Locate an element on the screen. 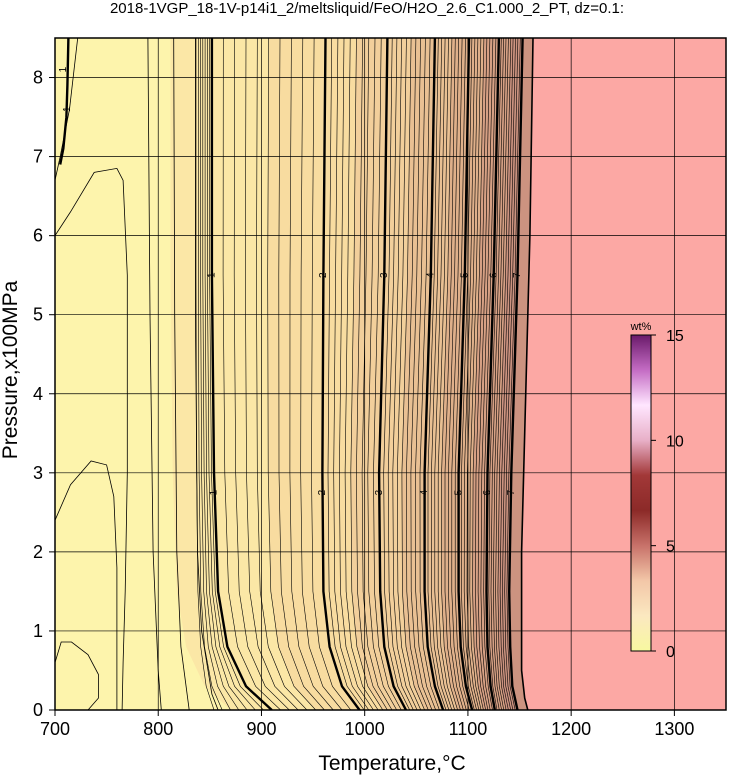  colorbar-tick-label: 15 is located at coordinates (675, 336).